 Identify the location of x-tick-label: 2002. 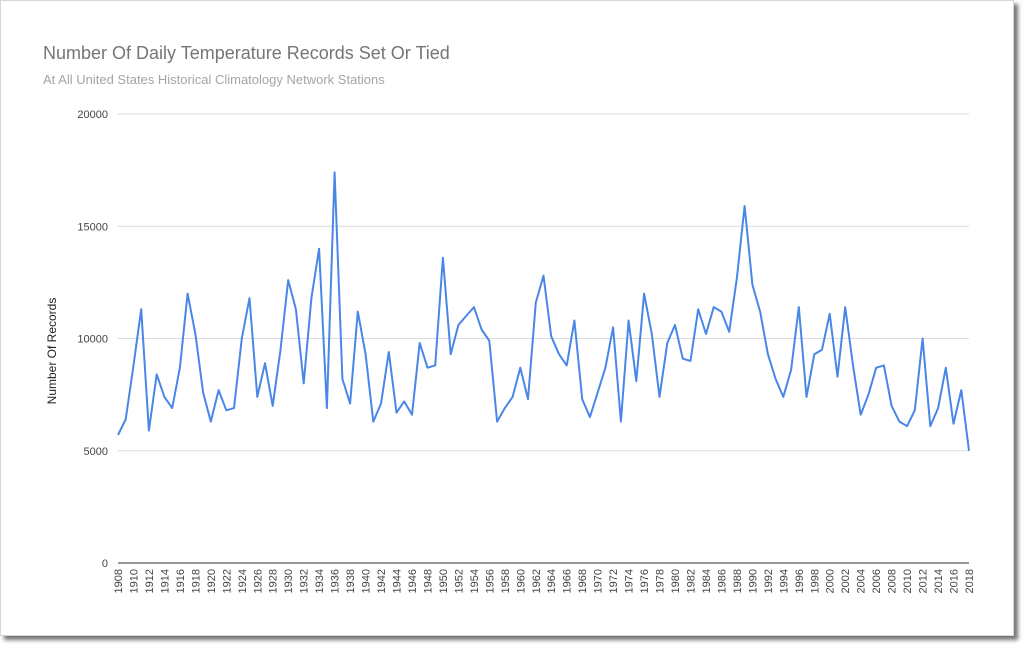
(846, 581).